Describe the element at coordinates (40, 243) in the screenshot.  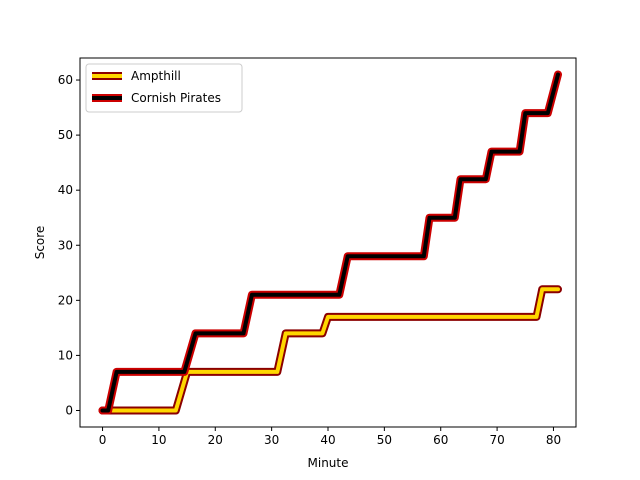
I see `y-axis-label: Score` at that location.